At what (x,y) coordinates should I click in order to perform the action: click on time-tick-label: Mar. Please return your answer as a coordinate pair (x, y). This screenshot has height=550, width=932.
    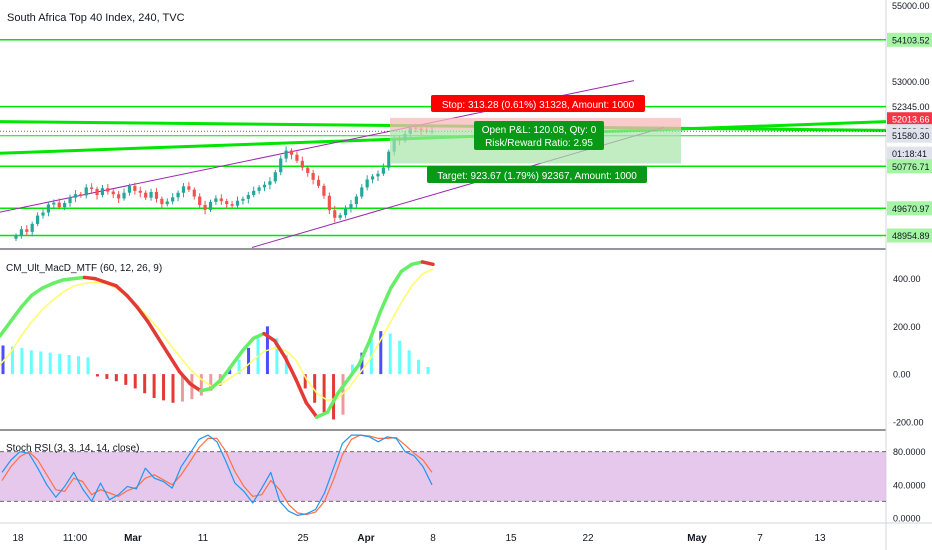
    Looking at the image, I should click on (133, 538).